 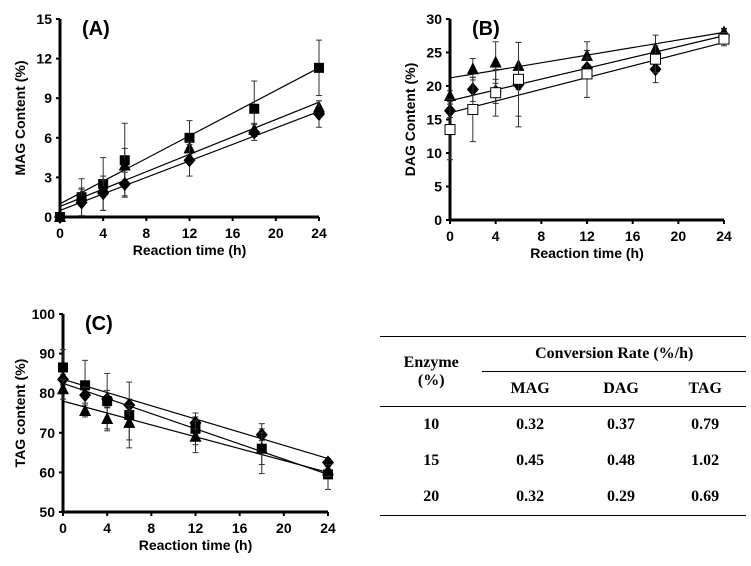 What do you see at coordinates (431, 380) in the screenshot?
I see `enzyme-header-line2: (%)` at bounding box center [431, 380].